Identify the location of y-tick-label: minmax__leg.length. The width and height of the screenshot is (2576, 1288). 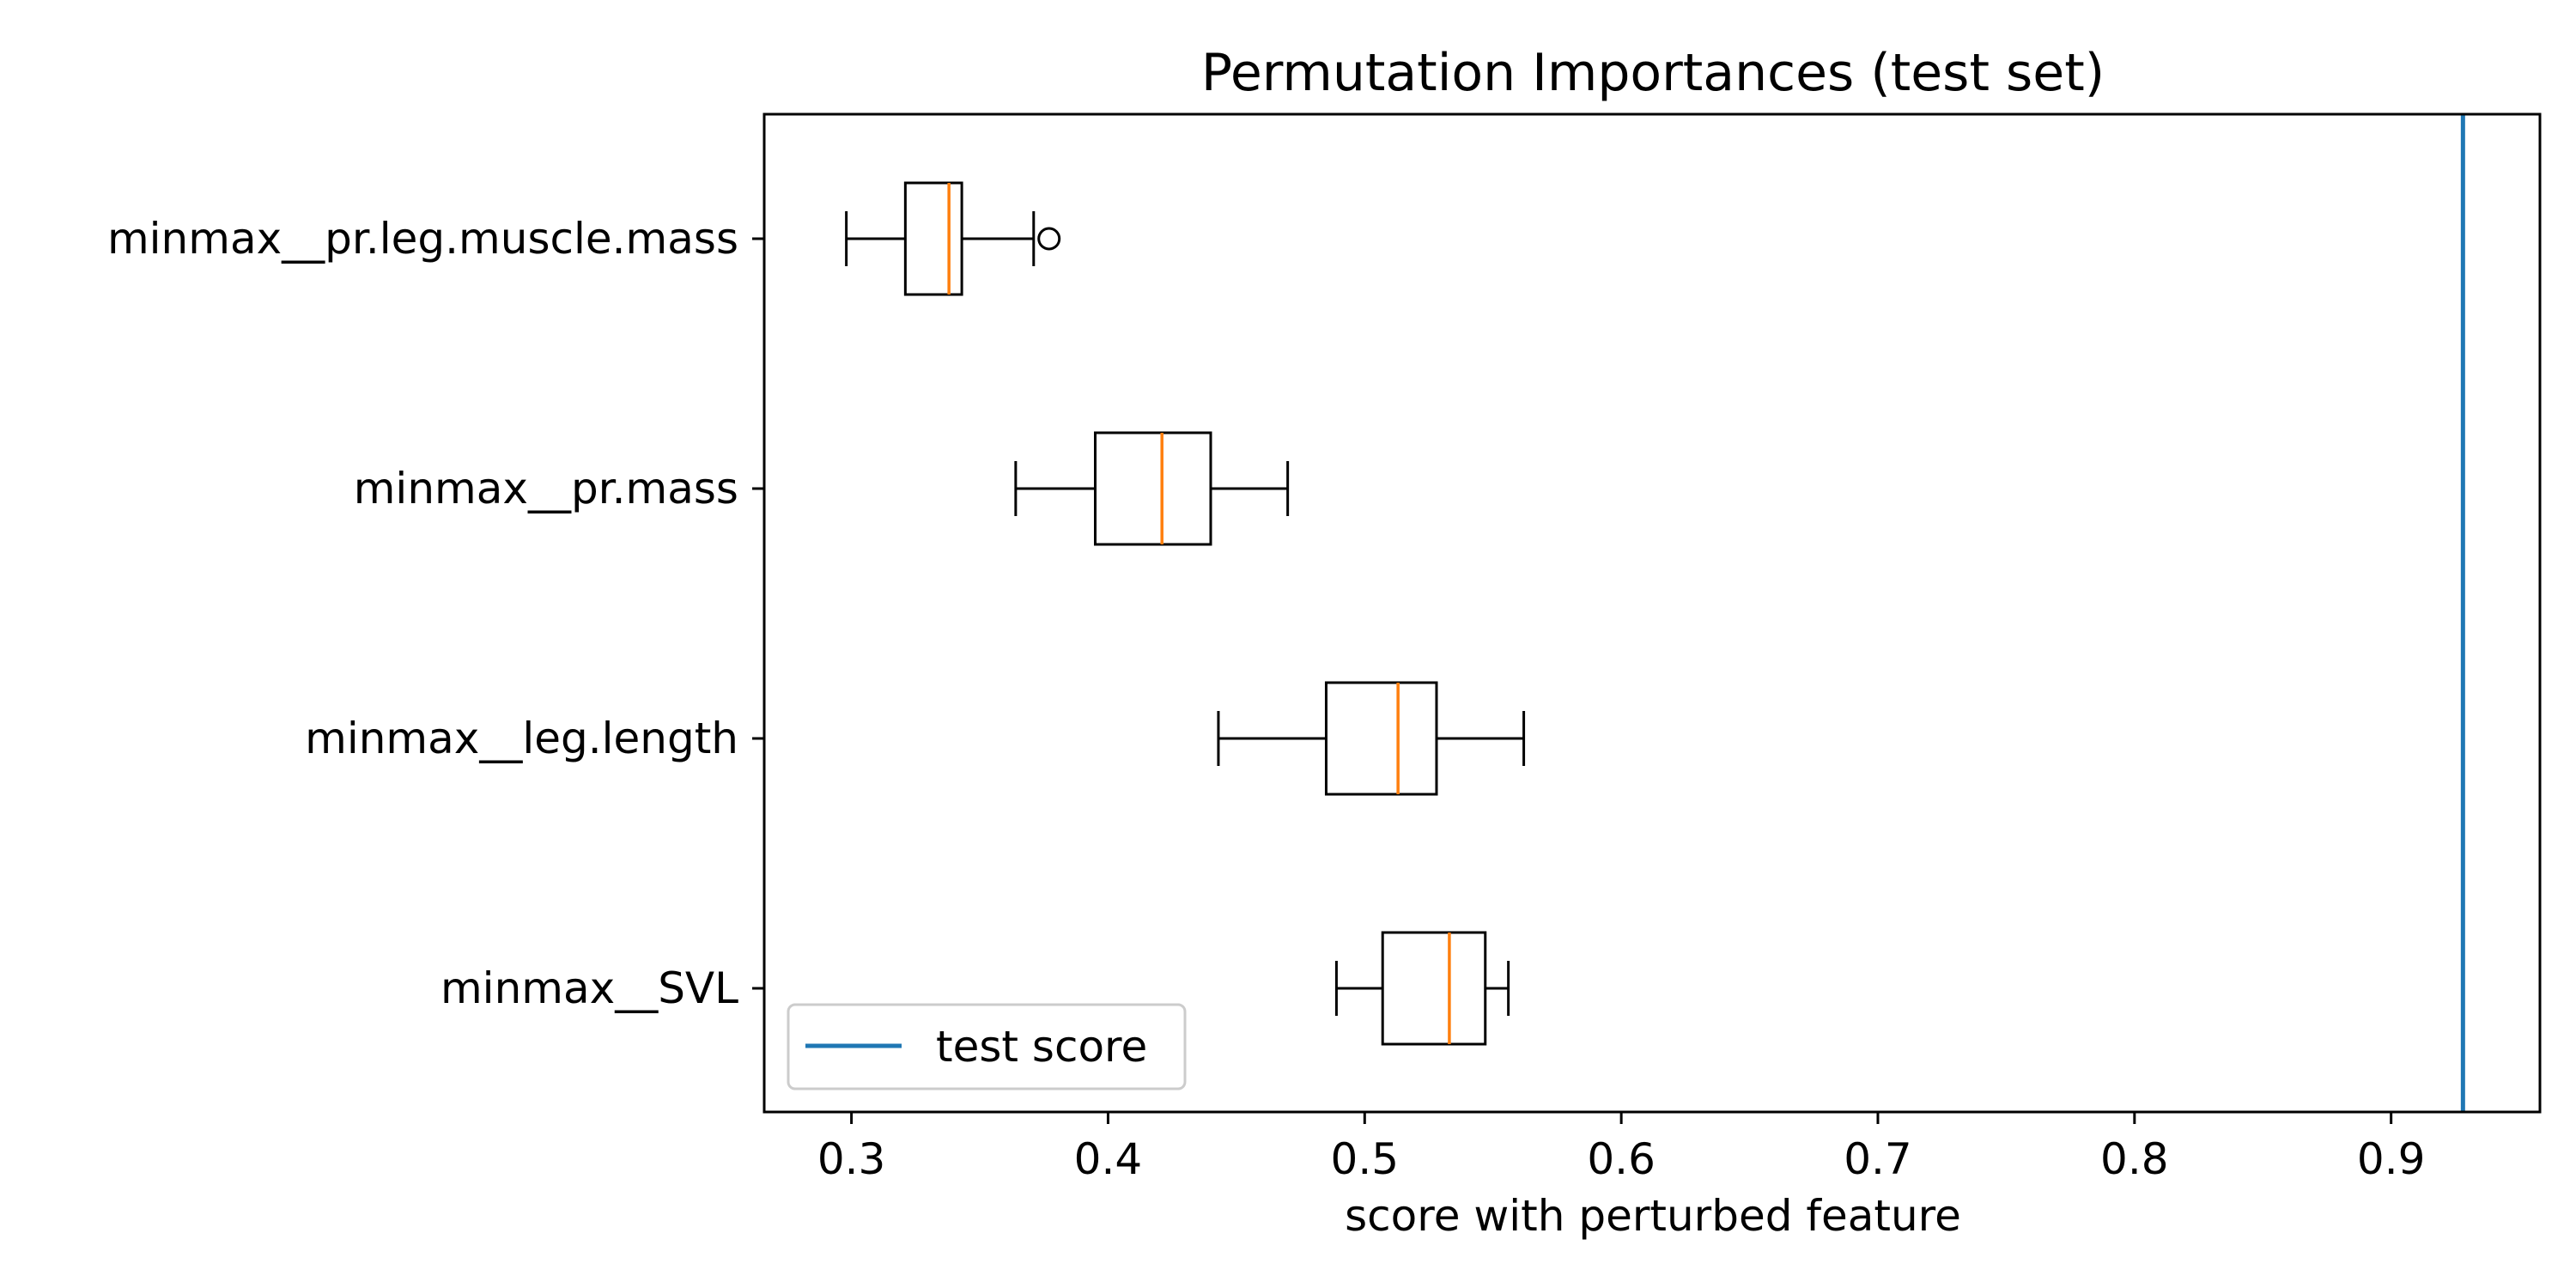
(521, 738).